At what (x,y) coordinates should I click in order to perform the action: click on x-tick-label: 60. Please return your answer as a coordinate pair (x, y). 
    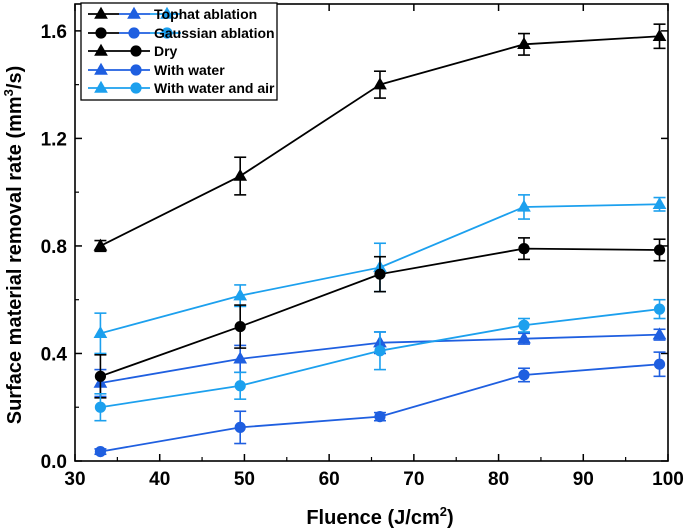
    Looking at the image, I should click on (329, 479).